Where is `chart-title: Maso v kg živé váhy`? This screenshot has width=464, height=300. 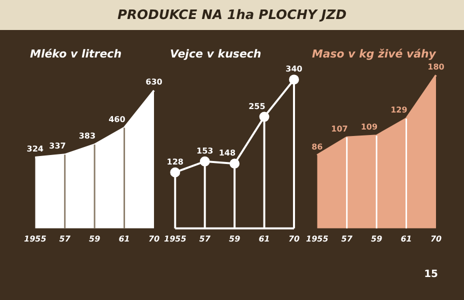 chart-title: Maso v kg živé váhy is located at coordinates (374, 53).